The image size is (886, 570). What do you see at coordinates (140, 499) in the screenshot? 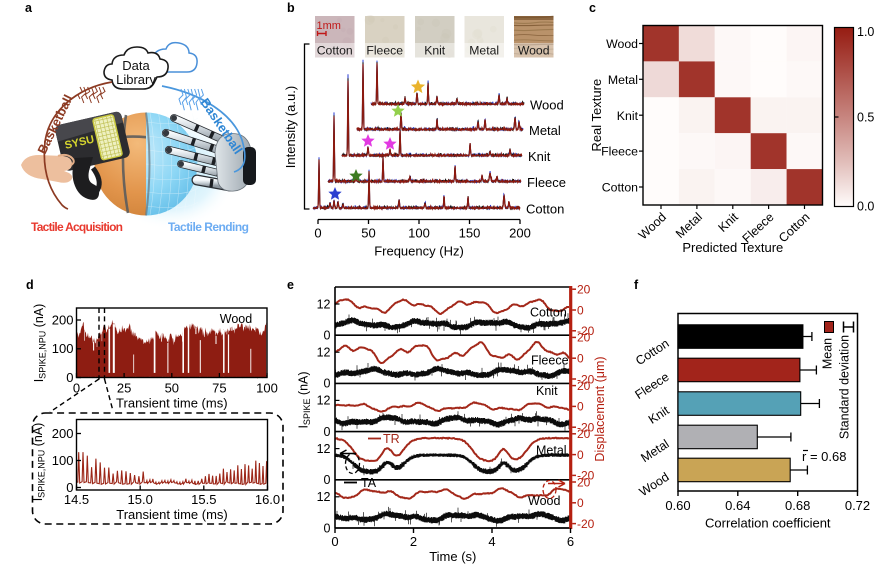
I see `svg-text: 15.0` at bounding box center [140, 499].